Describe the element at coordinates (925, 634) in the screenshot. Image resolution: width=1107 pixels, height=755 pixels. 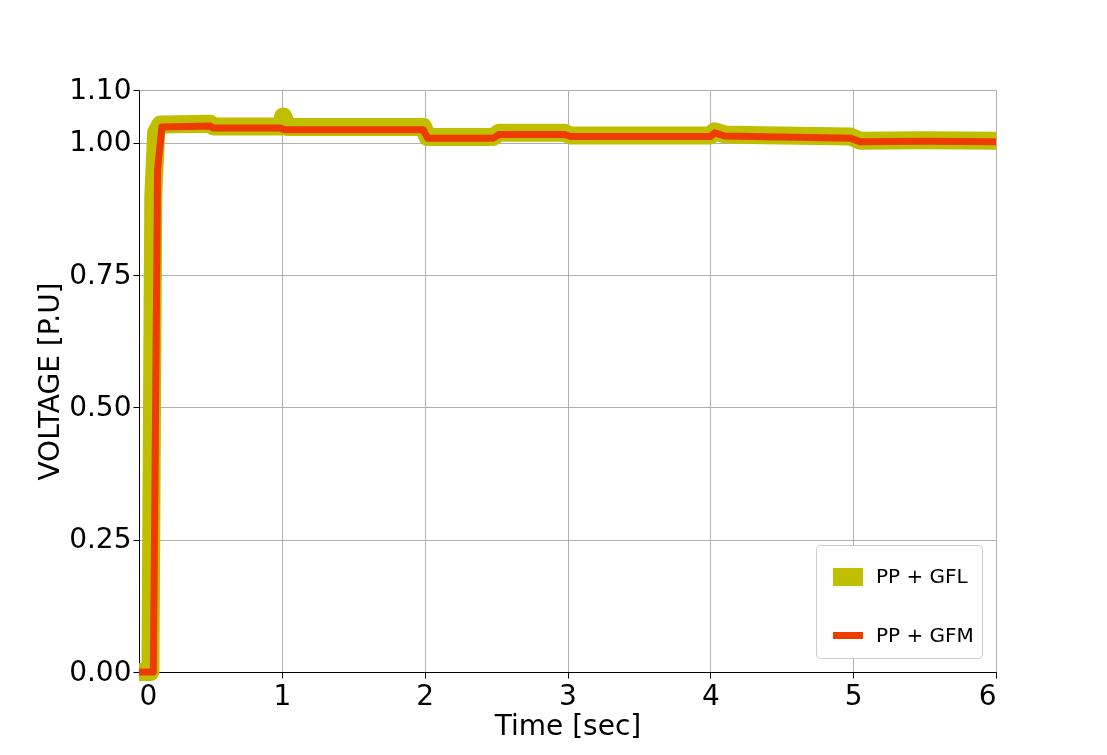
I see `legend-label: PP + GFM` at that location.